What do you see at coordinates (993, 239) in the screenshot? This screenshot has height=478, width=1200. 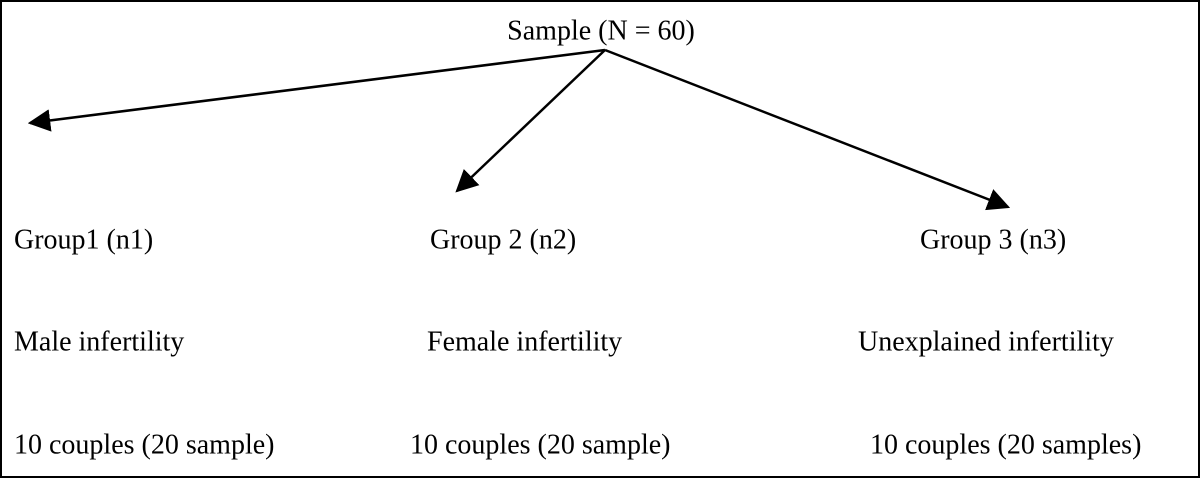 I see `group-title: Group 3 (n3)` at bounding box center [993, 239].